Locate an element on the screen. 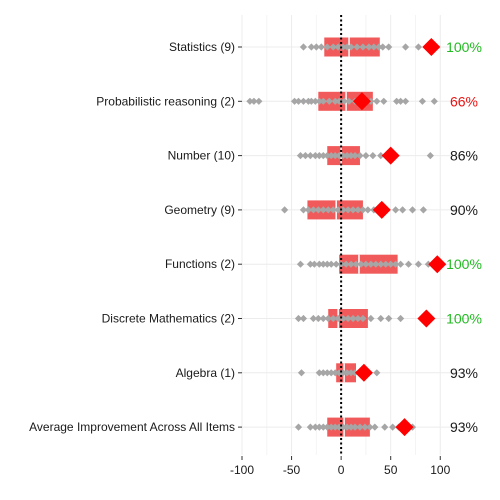  row: Statistics (9) 100% is located at coordinates (325, 47).